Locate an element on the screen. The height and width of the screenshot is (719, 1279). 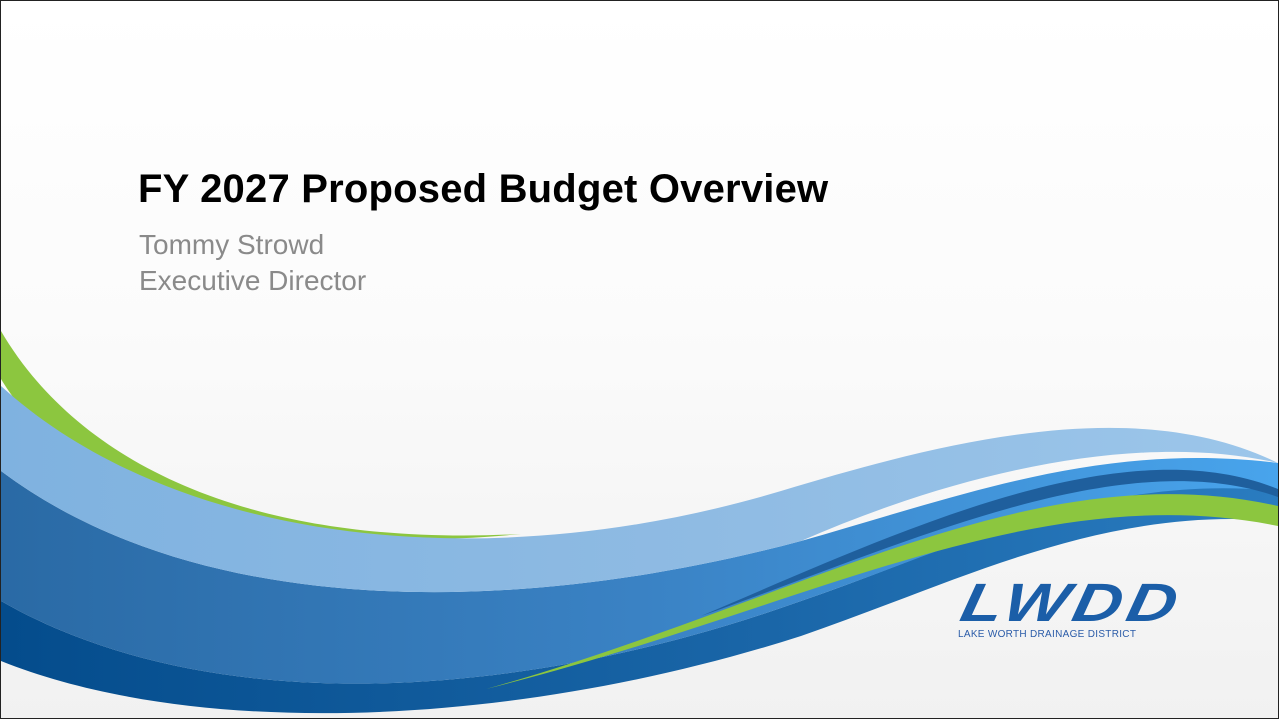
lwdd-logo-mark: LWDD is located at coordinates (1072, 602).